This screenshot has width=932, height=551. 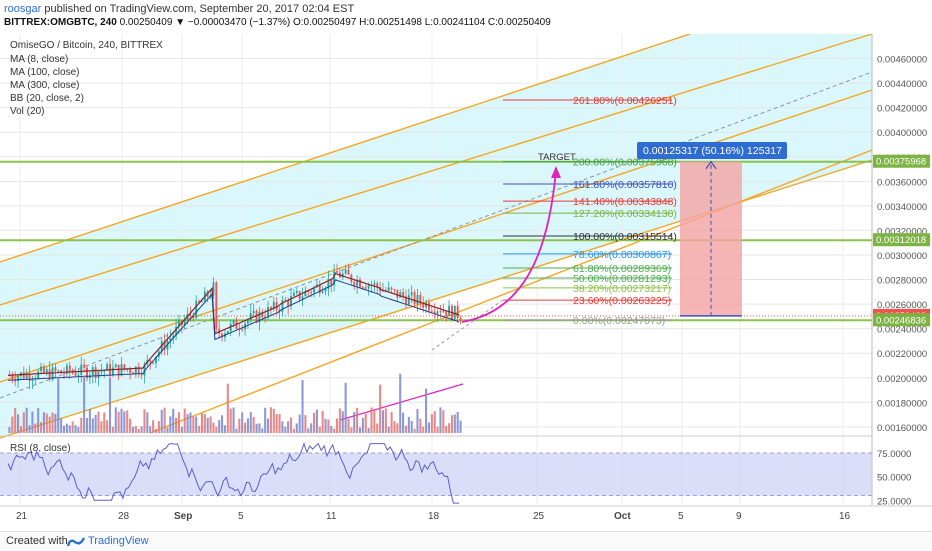 What do you see at coordinates (902, 305) in the screenshot?
I see `price-tick-label: 0.00260000` at bounding box center [902, 305].